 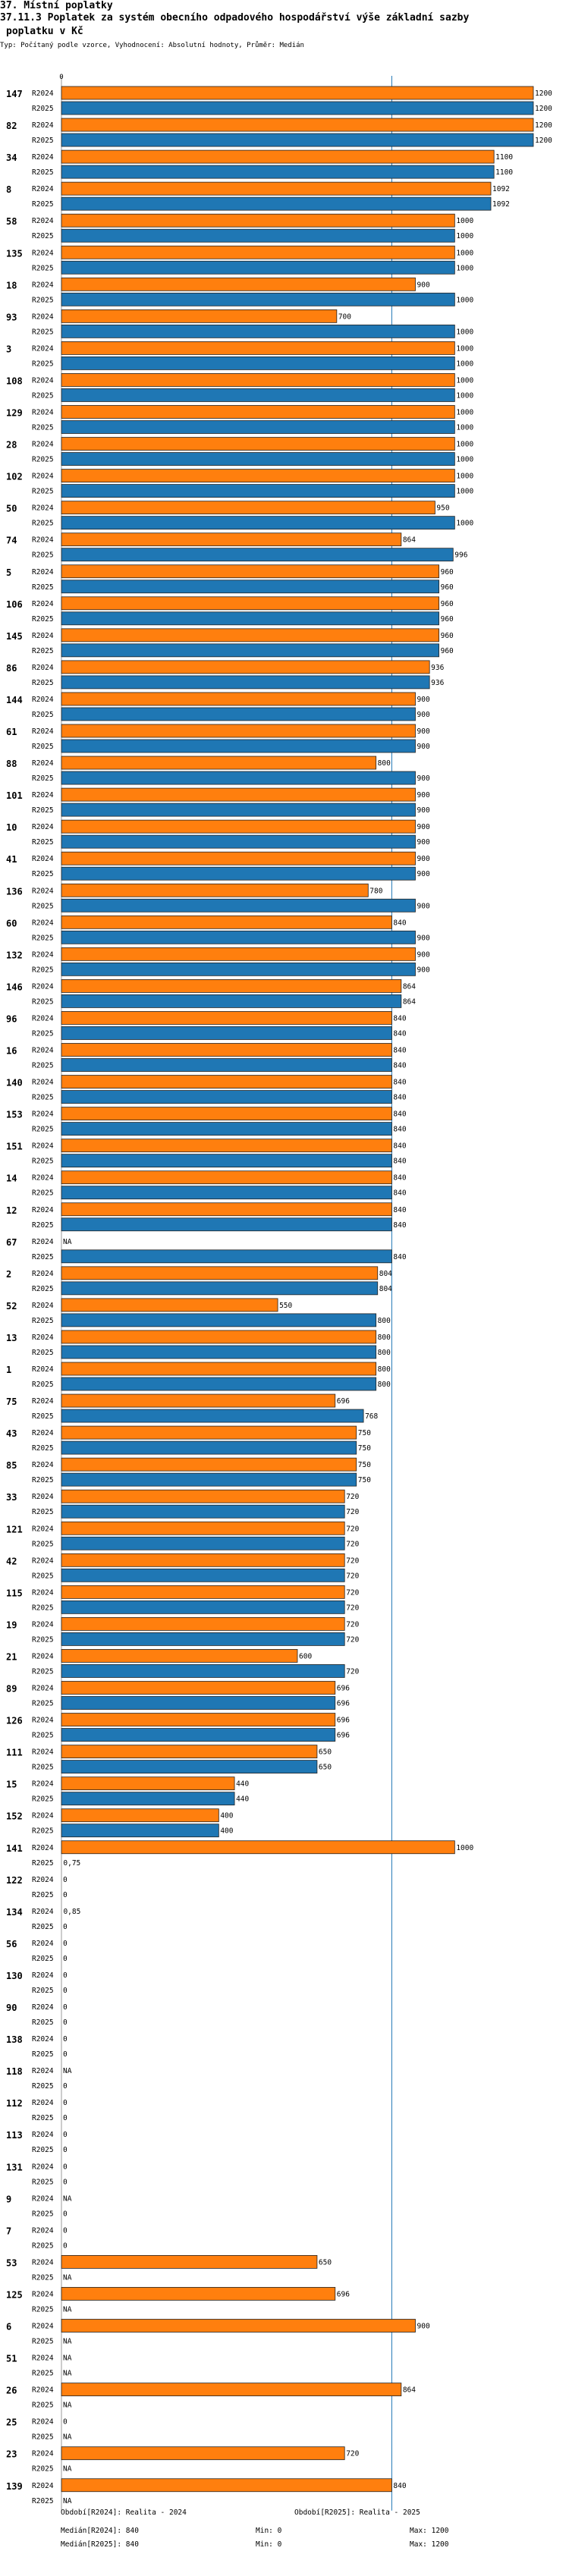 I want to click on value-label: NA, so click(x=67, y=2359).